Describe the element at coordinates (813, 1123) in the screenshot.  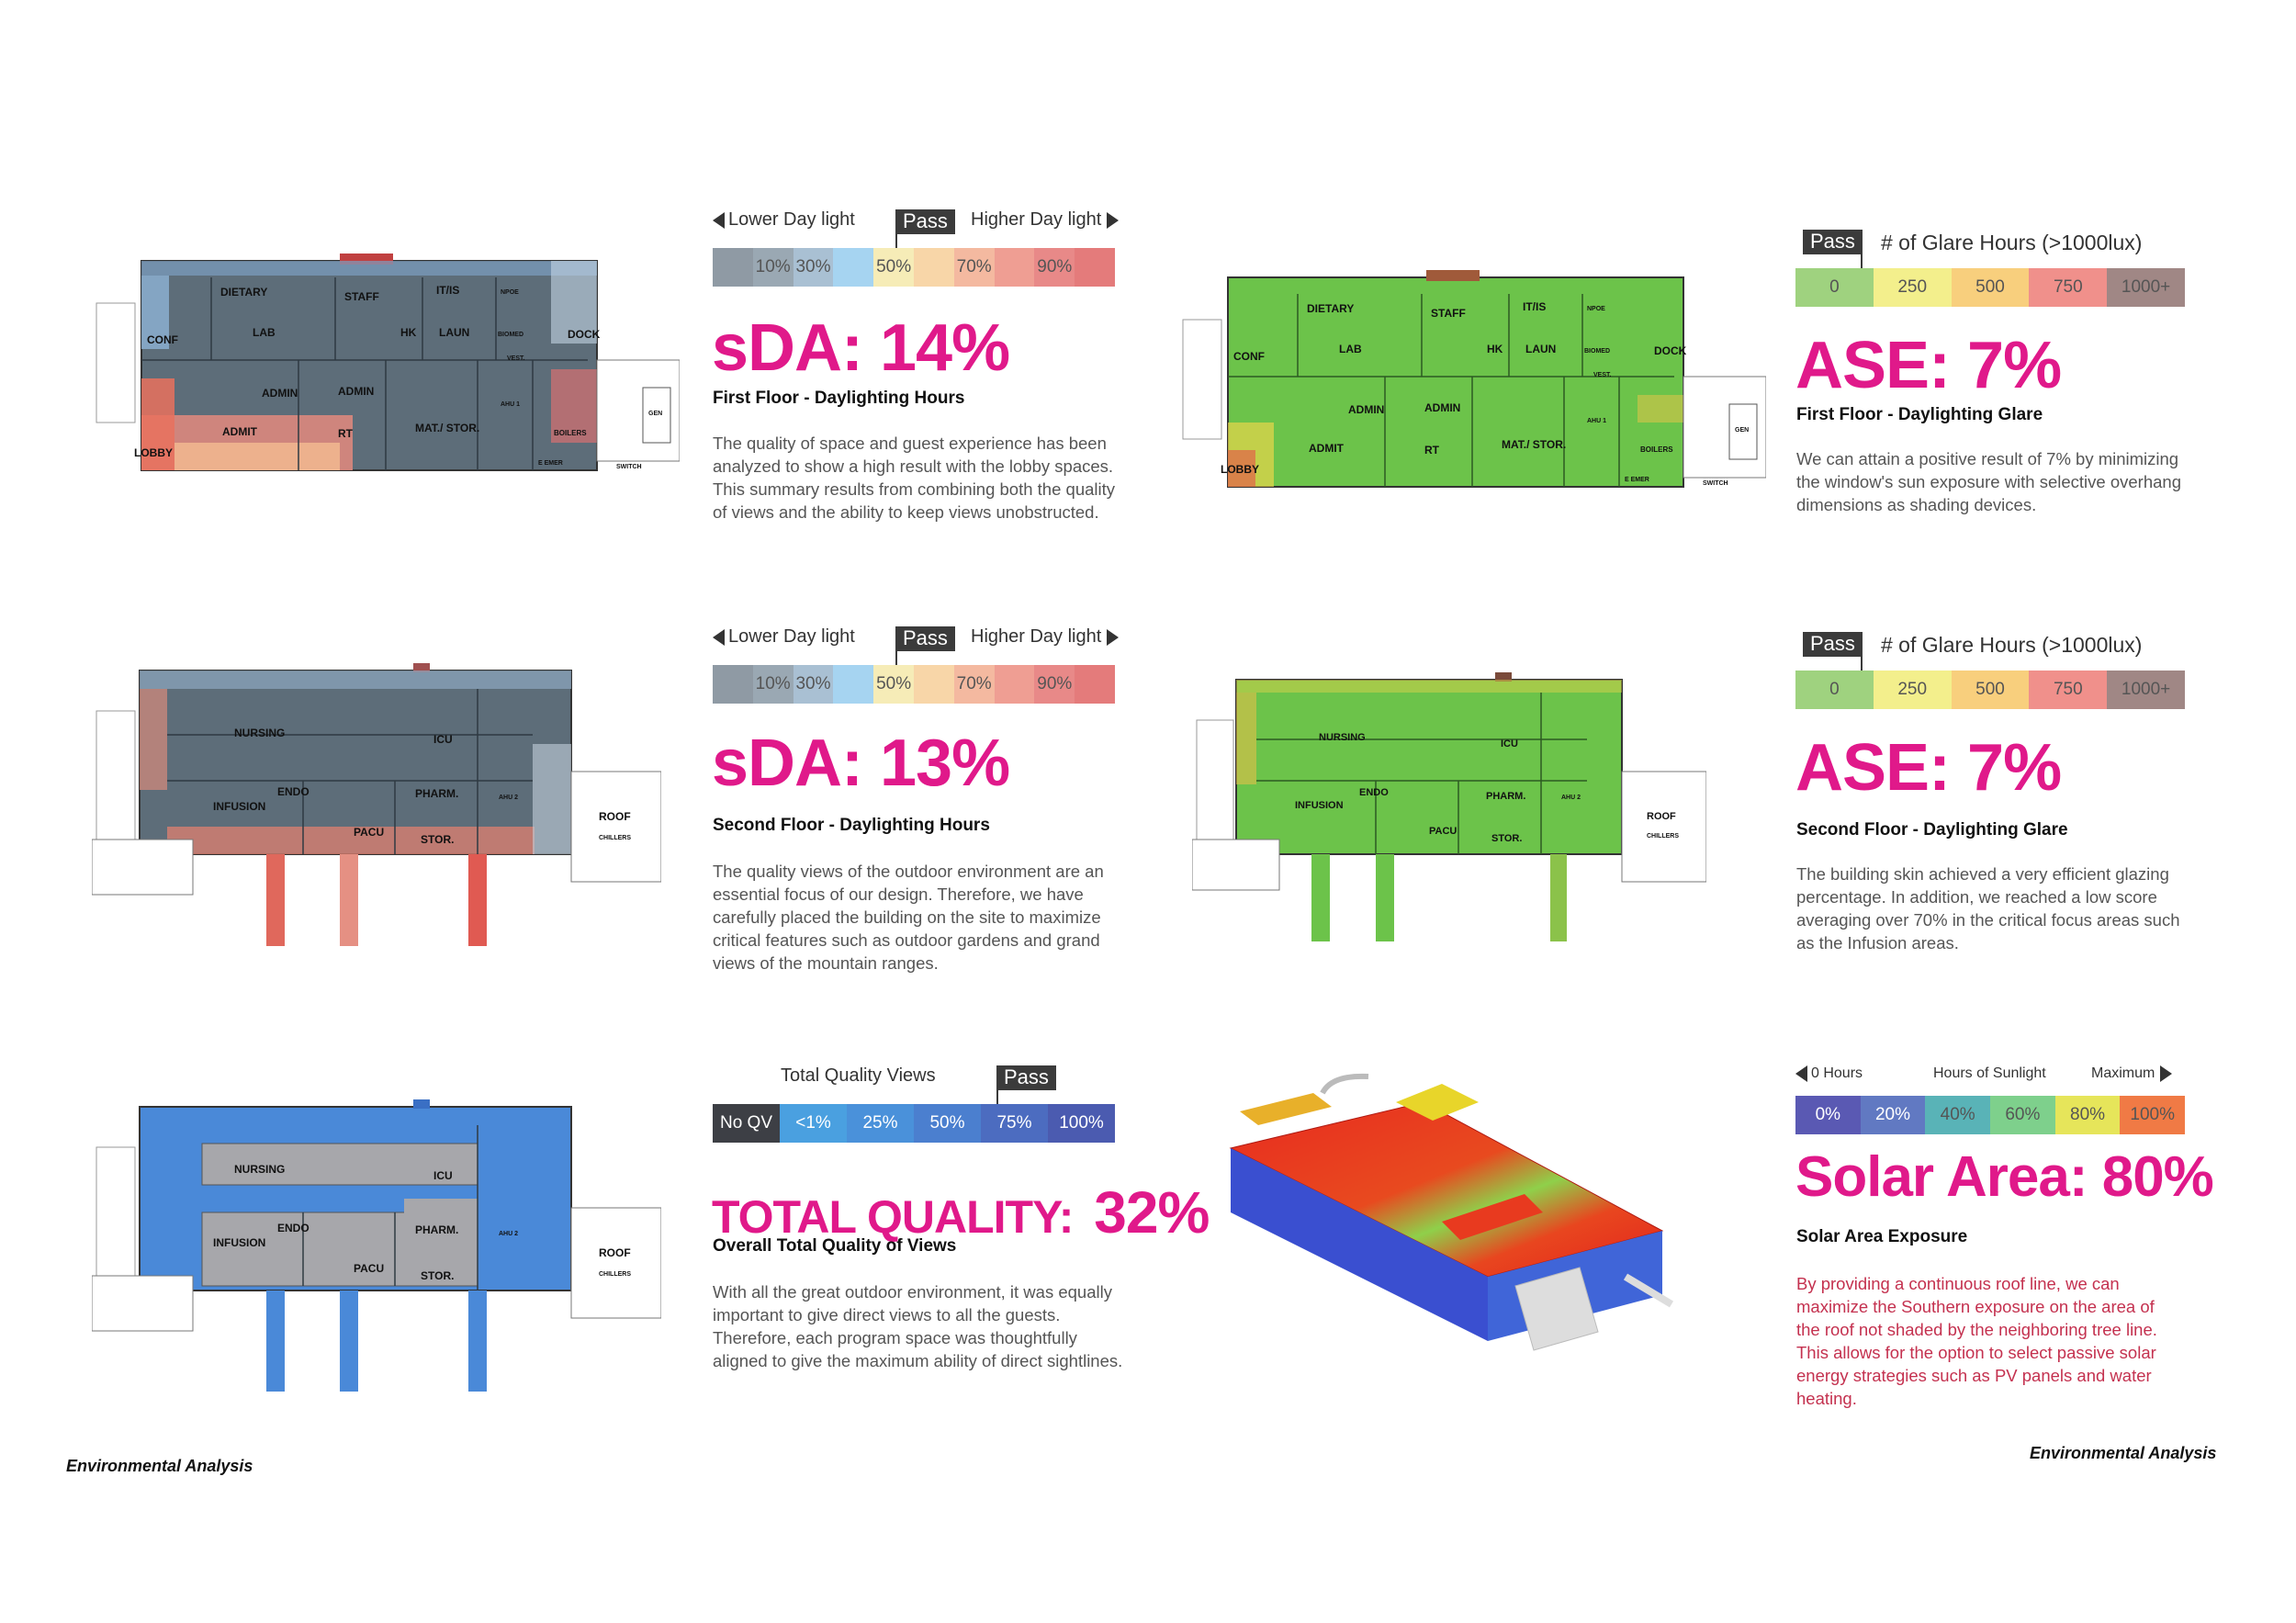
I see `scale-cell: <1%` at that location.